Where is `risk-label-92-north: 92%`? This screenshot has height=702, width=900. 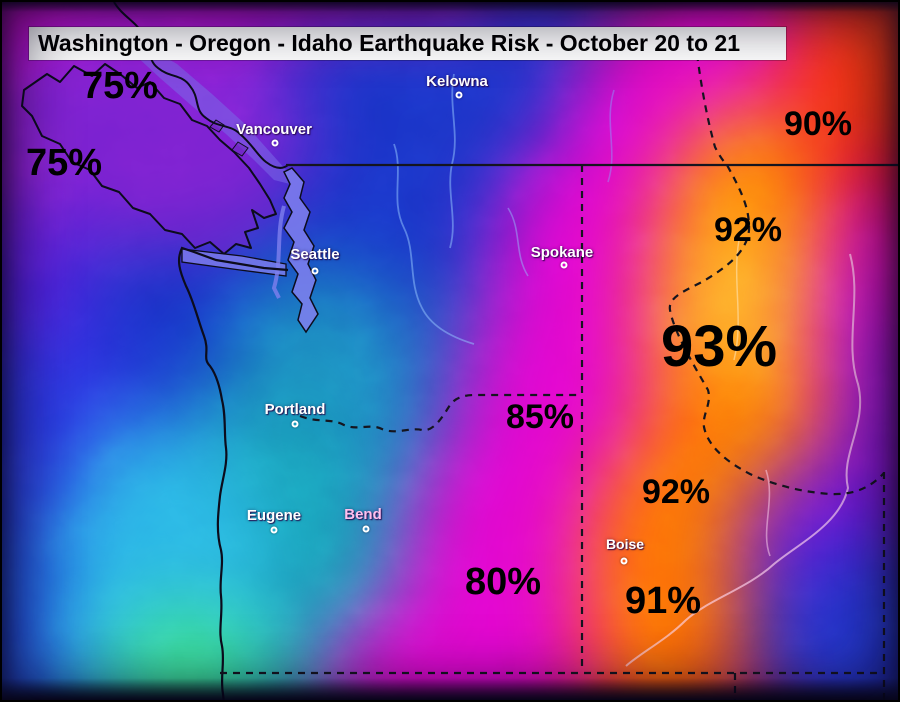
risk-label-92-north: 92% is located at coordinates (748, 230).